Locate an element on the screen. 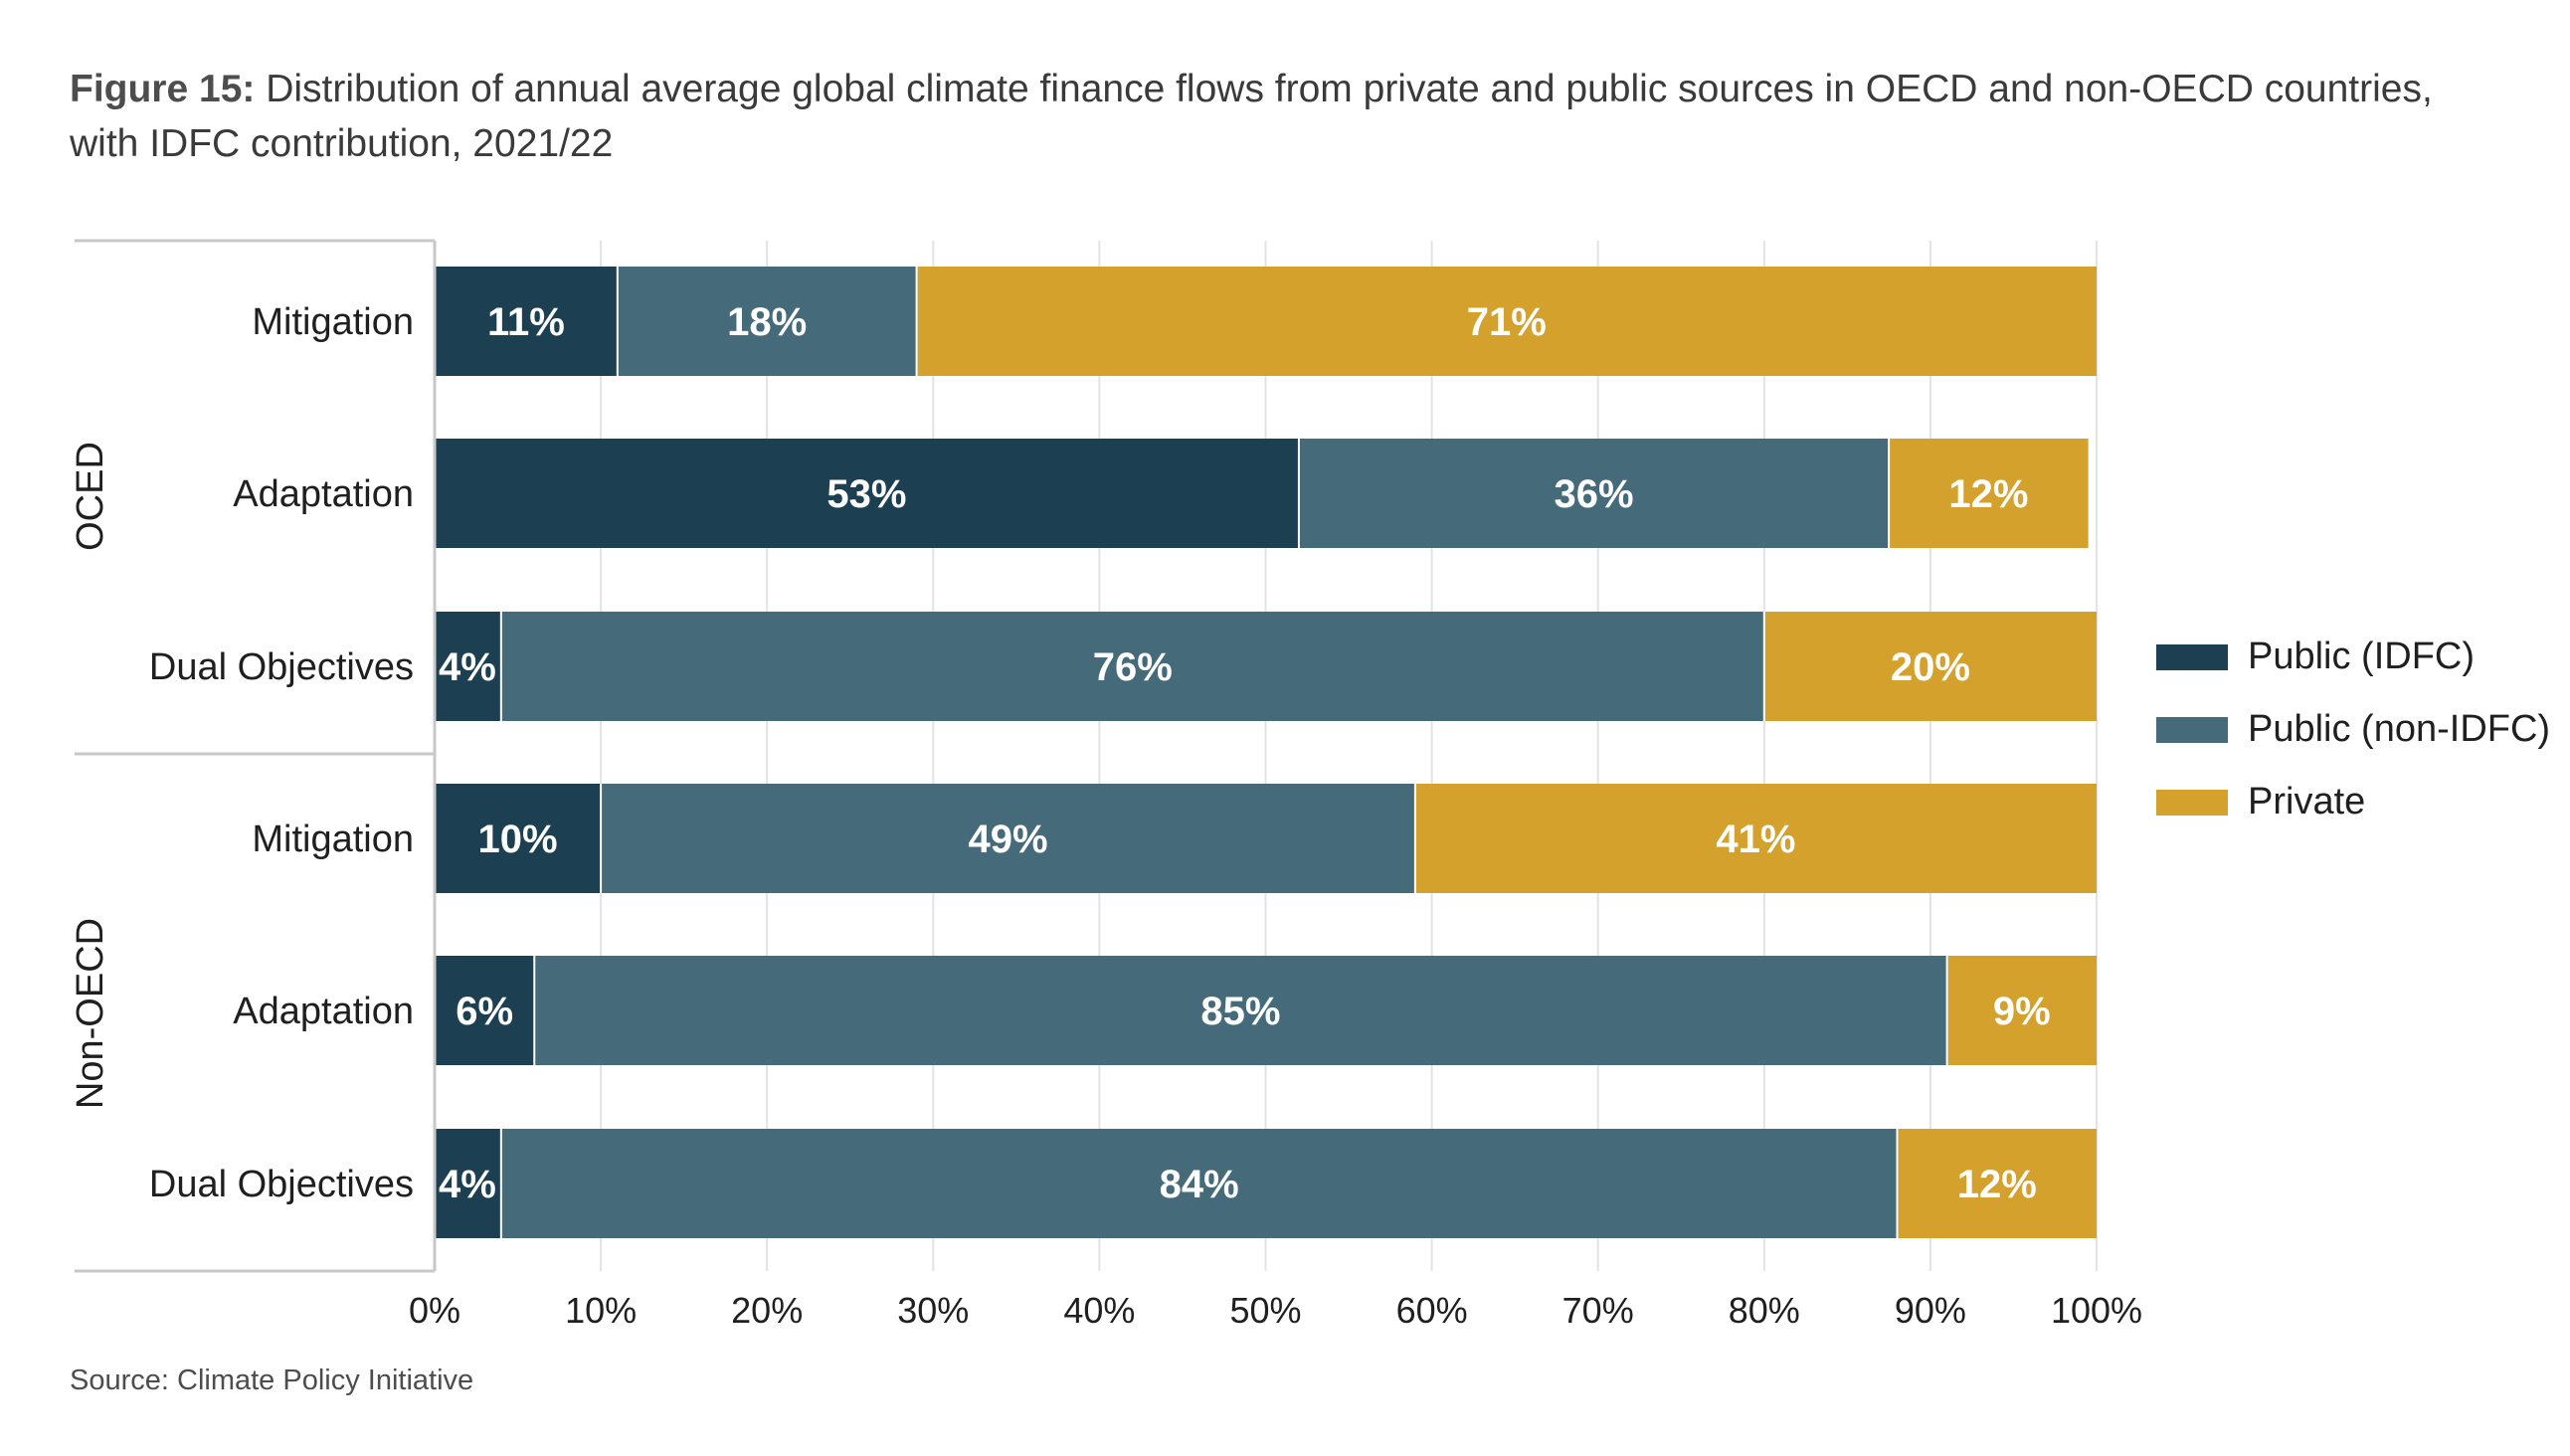  data-label: 41% is located at coordinates (1755, 839).